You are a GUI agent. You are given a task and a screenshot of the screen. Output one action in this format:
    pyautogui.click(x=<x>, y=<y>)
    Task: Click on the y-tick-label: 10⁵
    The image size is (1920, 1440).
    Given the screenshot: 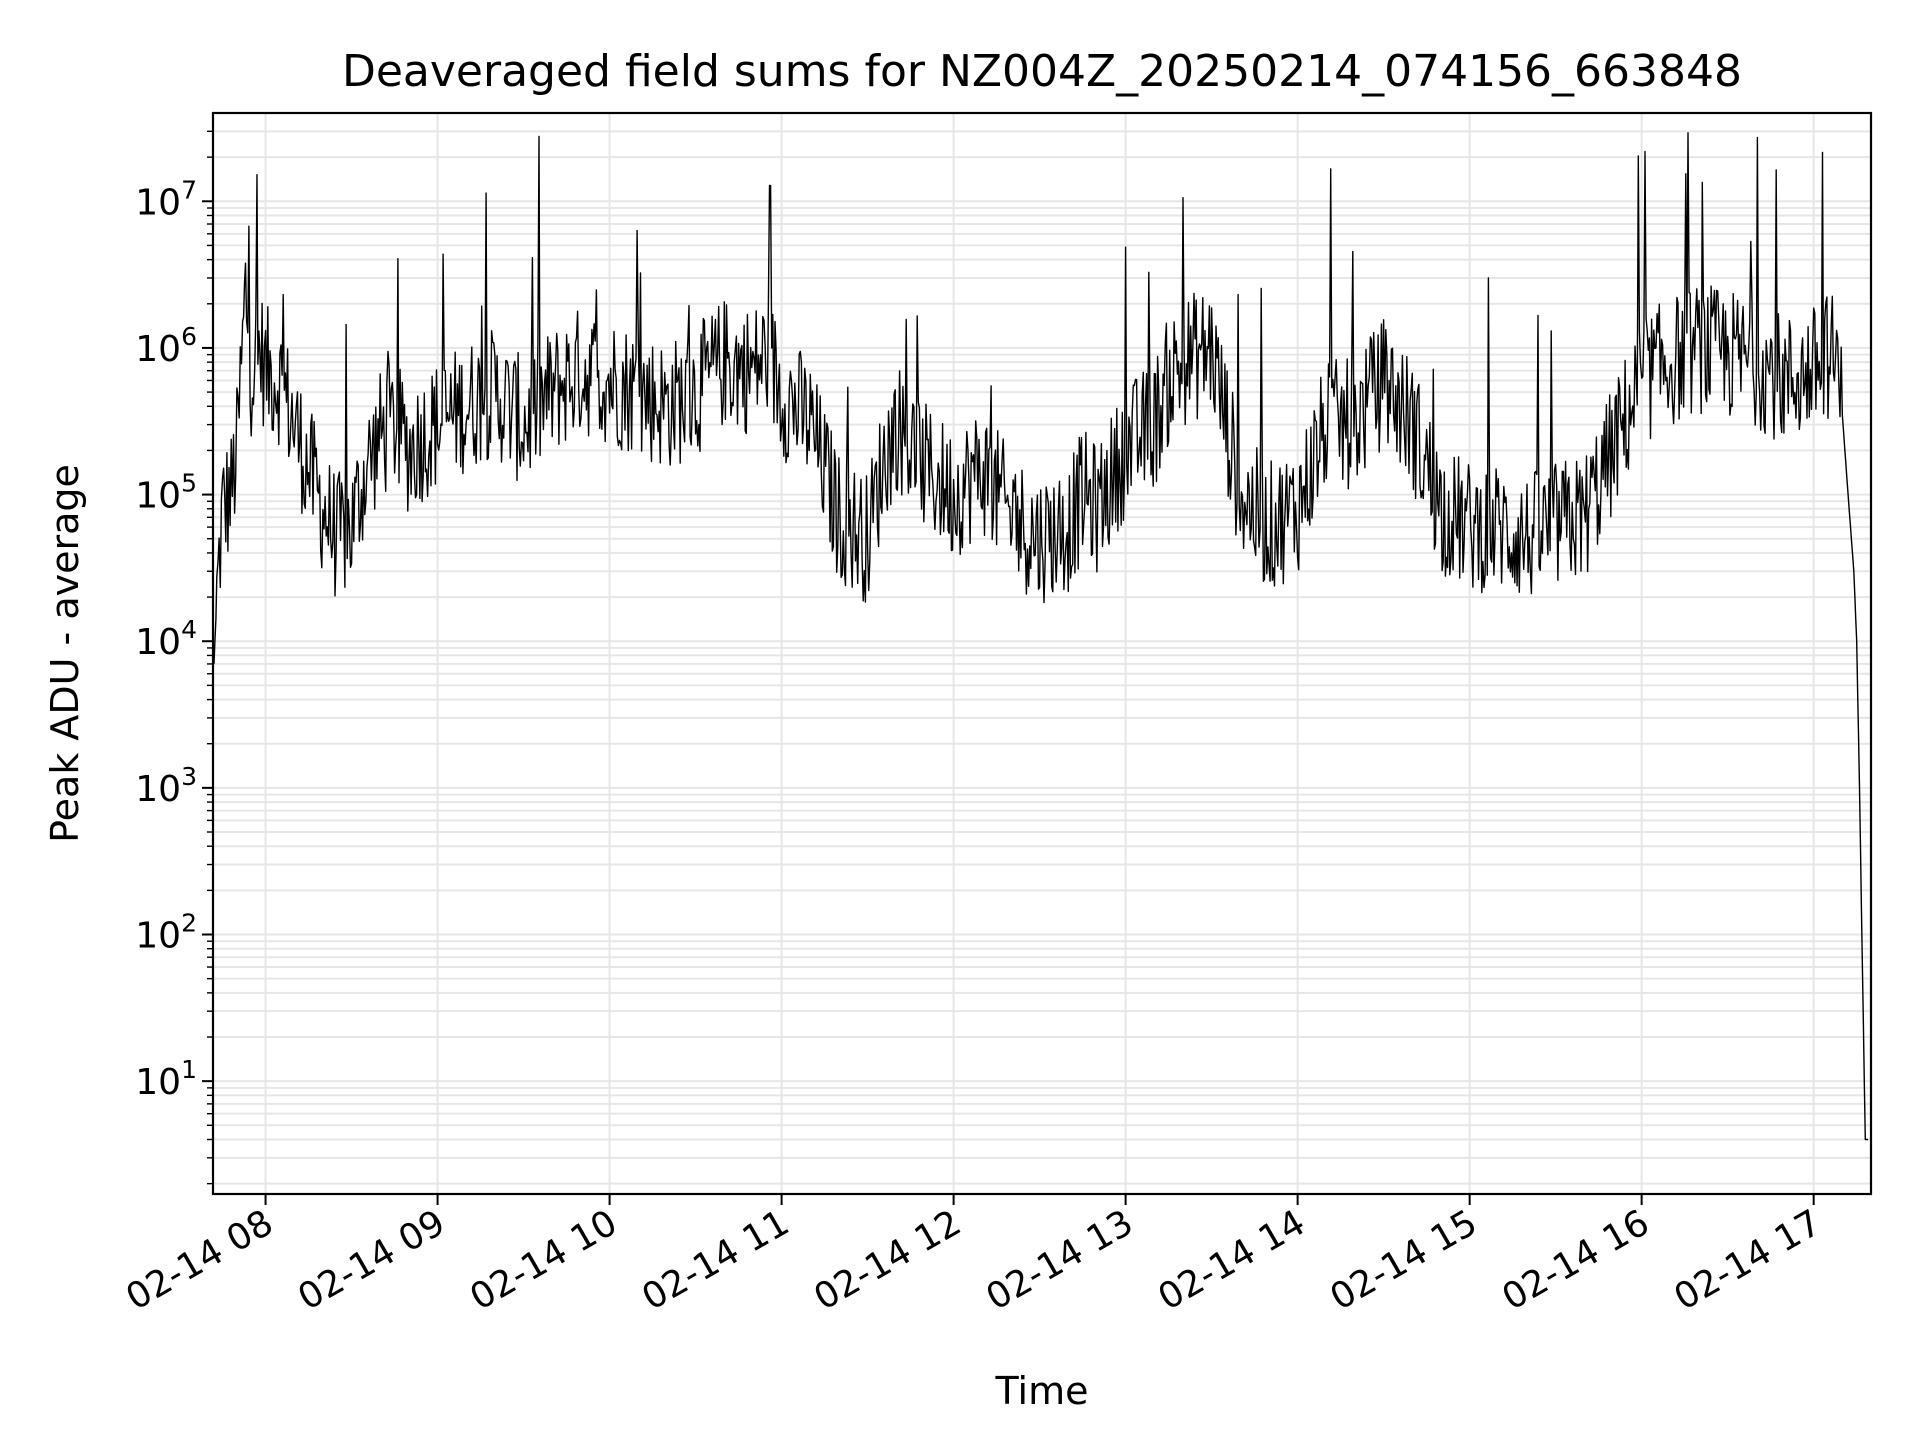 What is the action you would take?
    pyautogui.click(x=166, y=493)
    